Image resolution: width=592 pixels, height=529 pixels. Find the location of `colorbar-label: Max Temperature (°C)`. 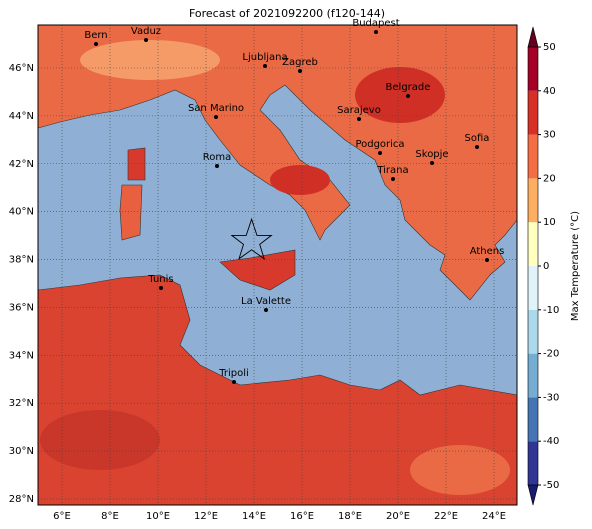

colorbar-label: Max Temperature (°C) is located at coordinates (575, 266).